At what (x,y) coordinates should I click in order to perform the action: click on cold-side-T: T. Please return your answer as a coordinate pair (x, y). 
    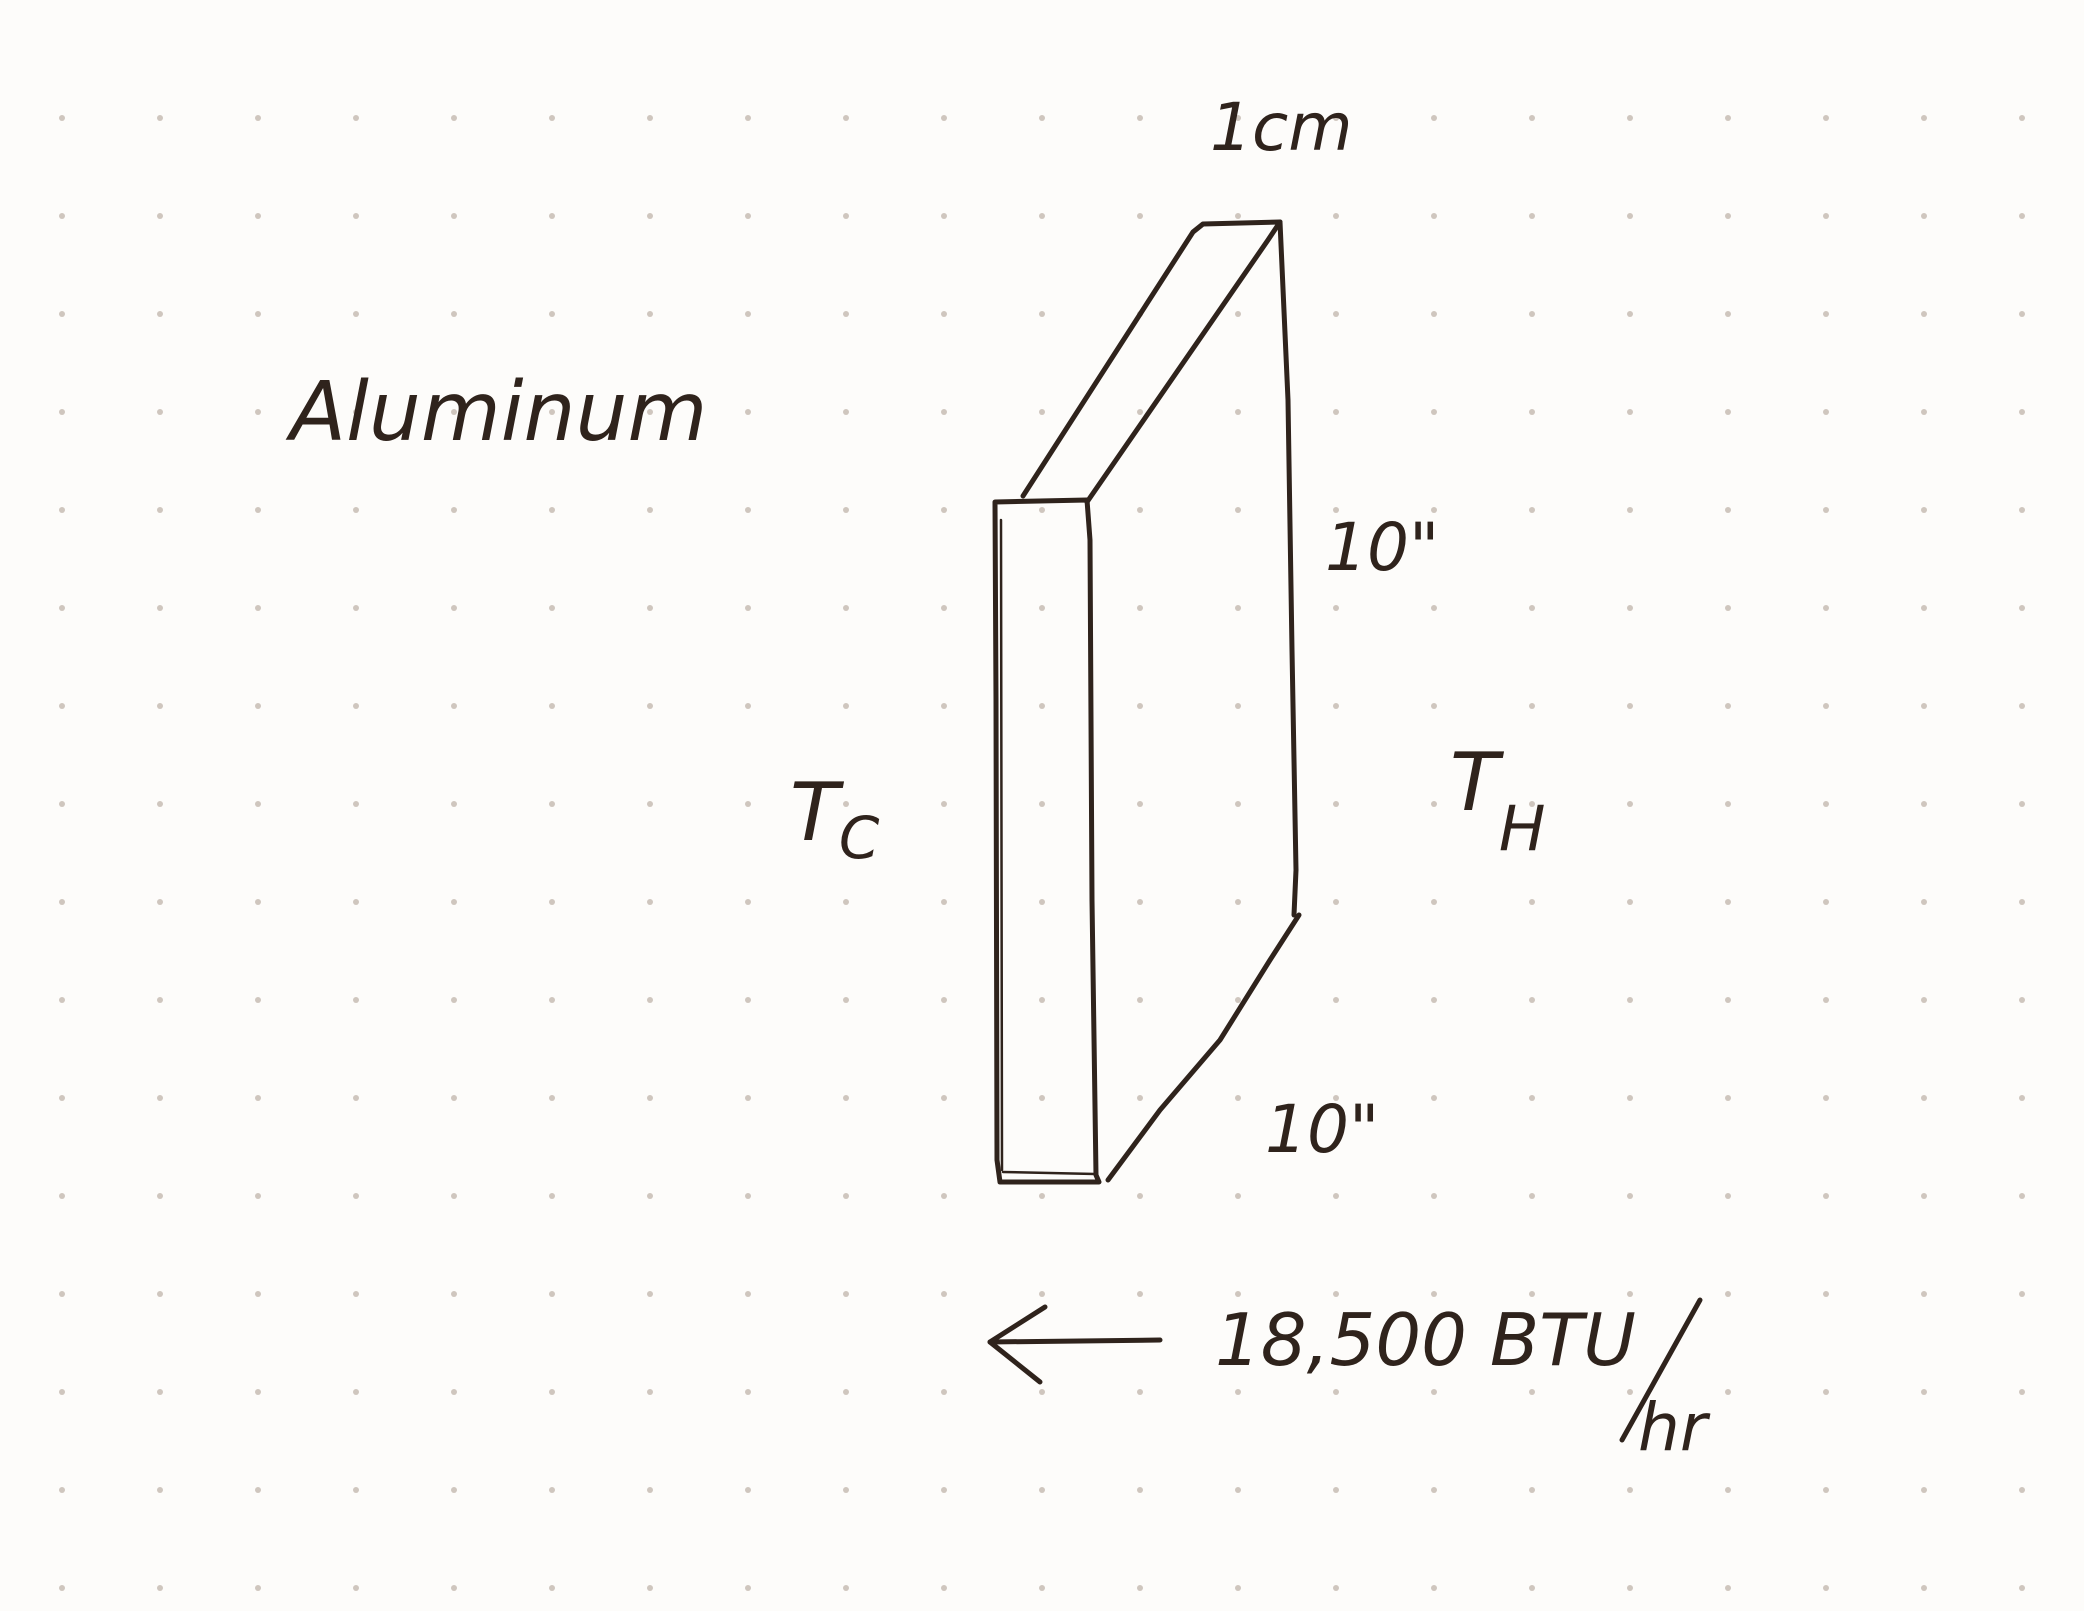
    Looking at the image, I should click on (817, 812).